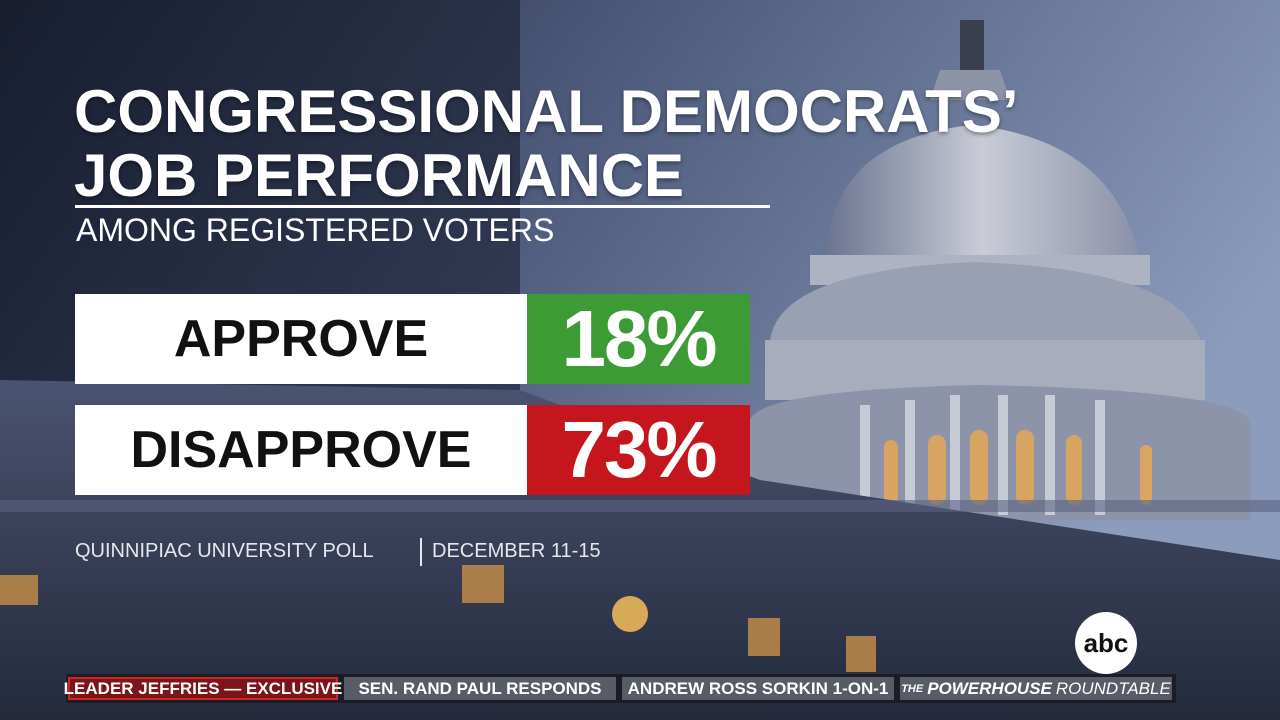  What do you see at coordinates (422, 206) in the screenshot?
I see `title-rule` at bounding box center [422, 206].